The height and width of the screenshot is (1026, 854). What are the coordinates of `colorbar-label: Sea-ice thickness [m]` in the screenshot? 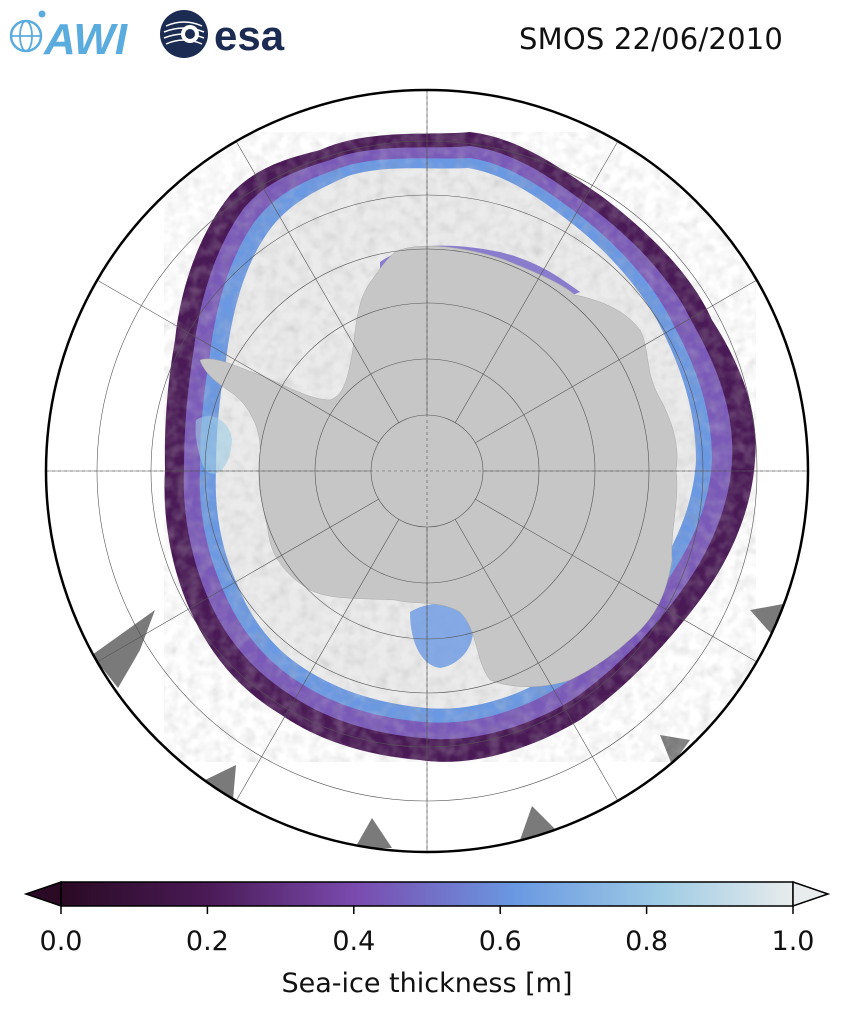 It's located at (426, 983).